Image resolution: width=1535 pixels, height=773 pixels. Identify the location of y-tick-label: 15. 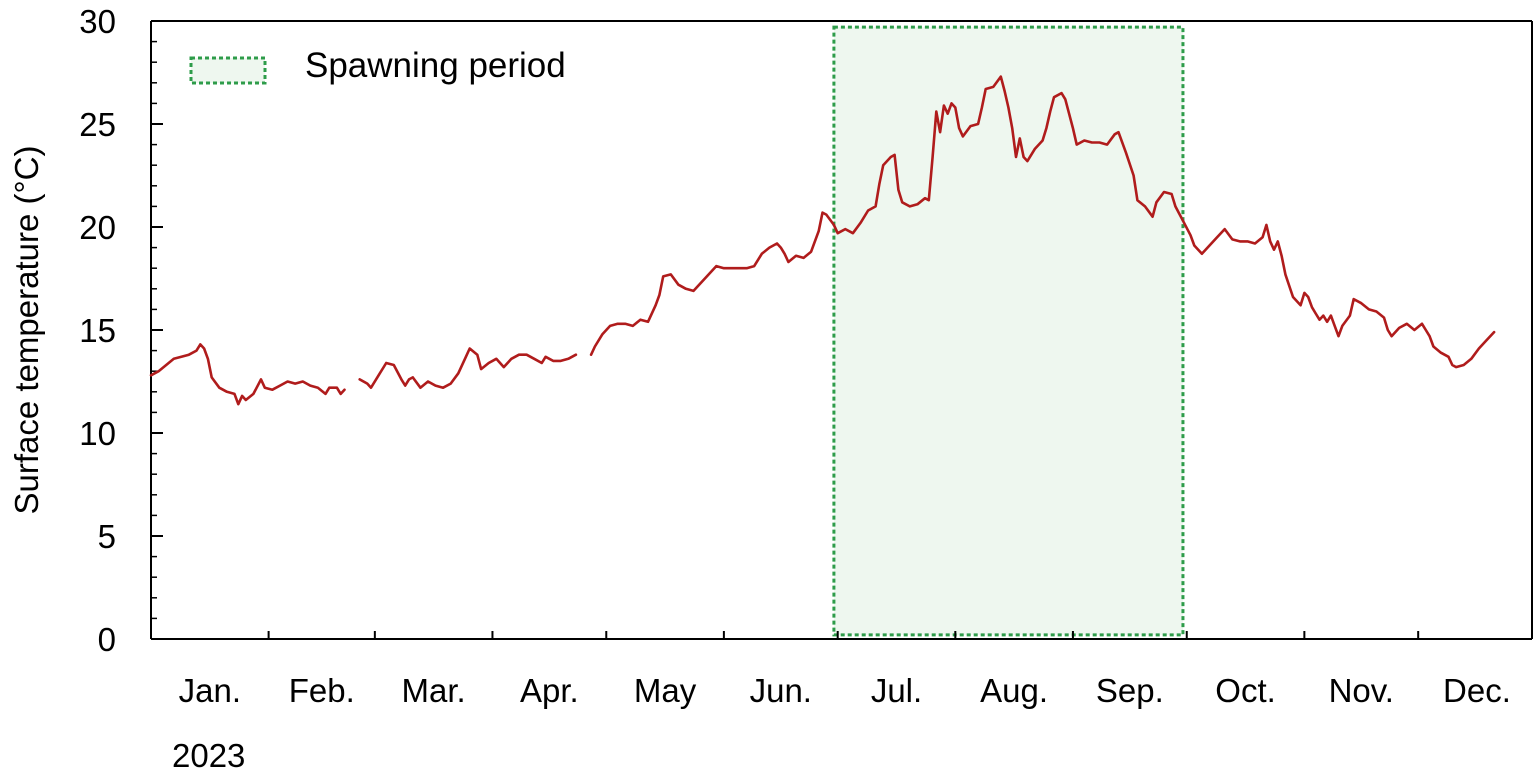
(97, 330).